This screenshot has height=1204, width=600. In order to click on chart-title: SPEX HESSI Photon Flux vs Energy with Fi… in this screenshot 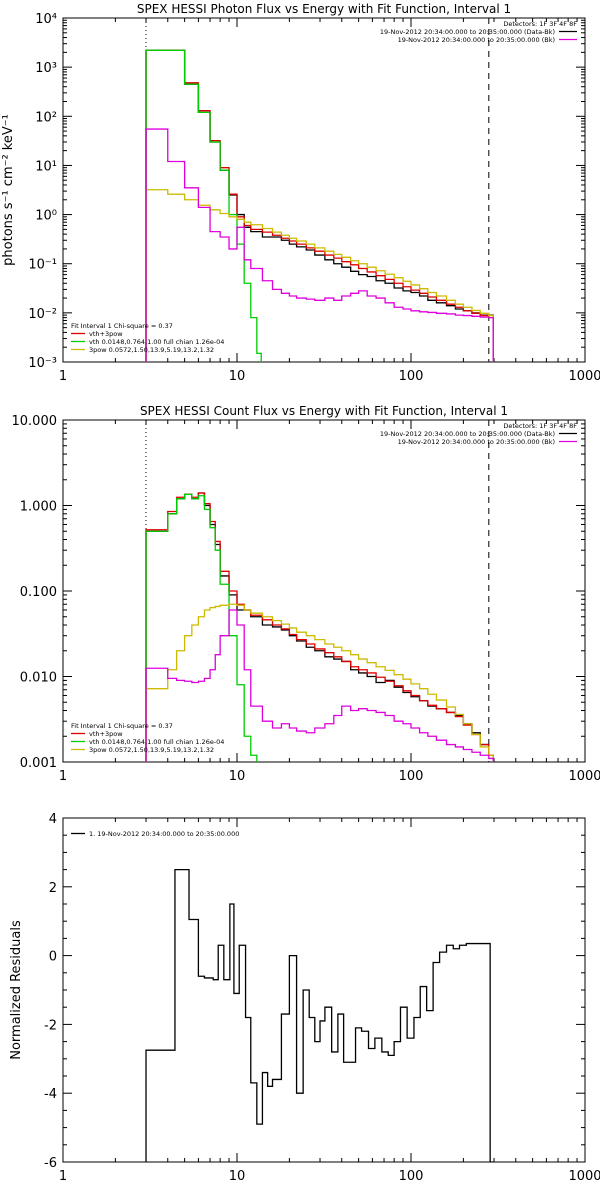, I will do `click(324, 9)`.